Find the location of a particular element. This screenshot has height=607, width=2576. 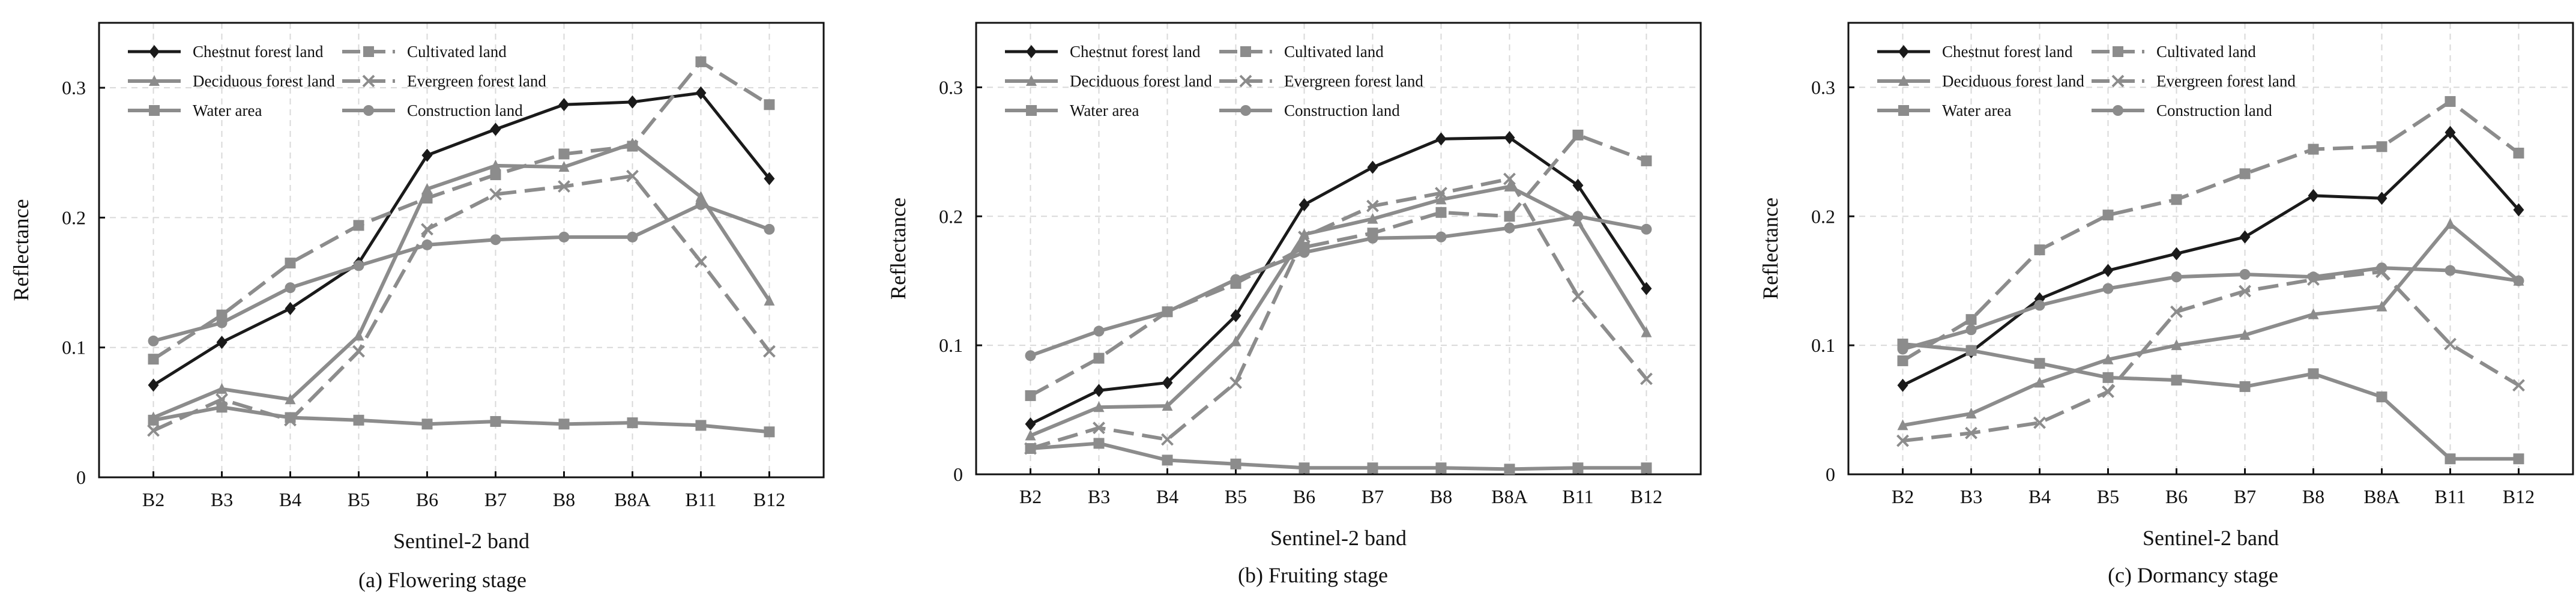

series-line-evergreen-forest-land is located at coordinates (1339, 313).